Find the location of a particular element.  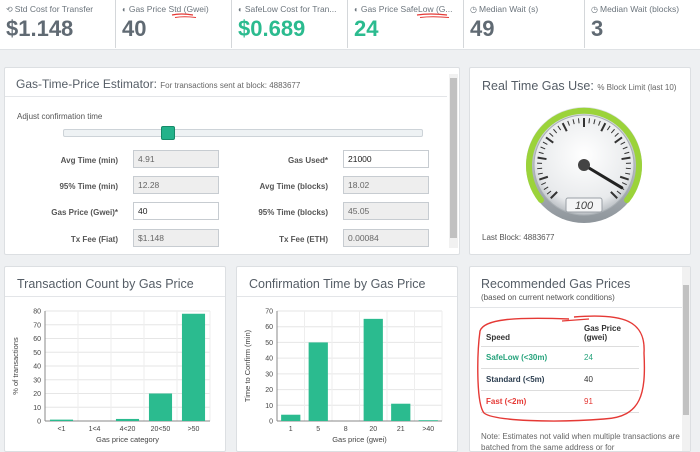

price-standard: 40 is located at coordinates (609, 379).